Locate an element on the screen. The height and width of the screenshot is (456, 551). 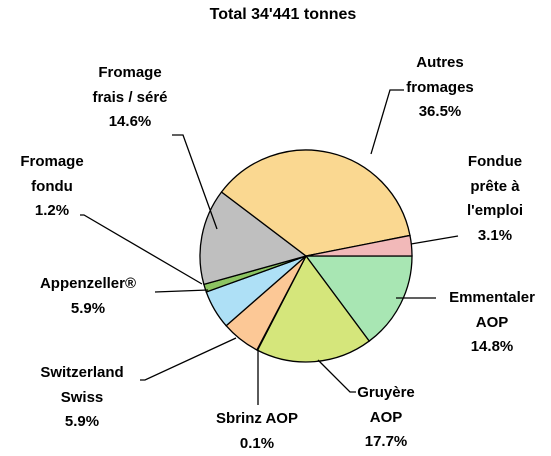
value-label: 17.7% is located at coordinates (386, 441).